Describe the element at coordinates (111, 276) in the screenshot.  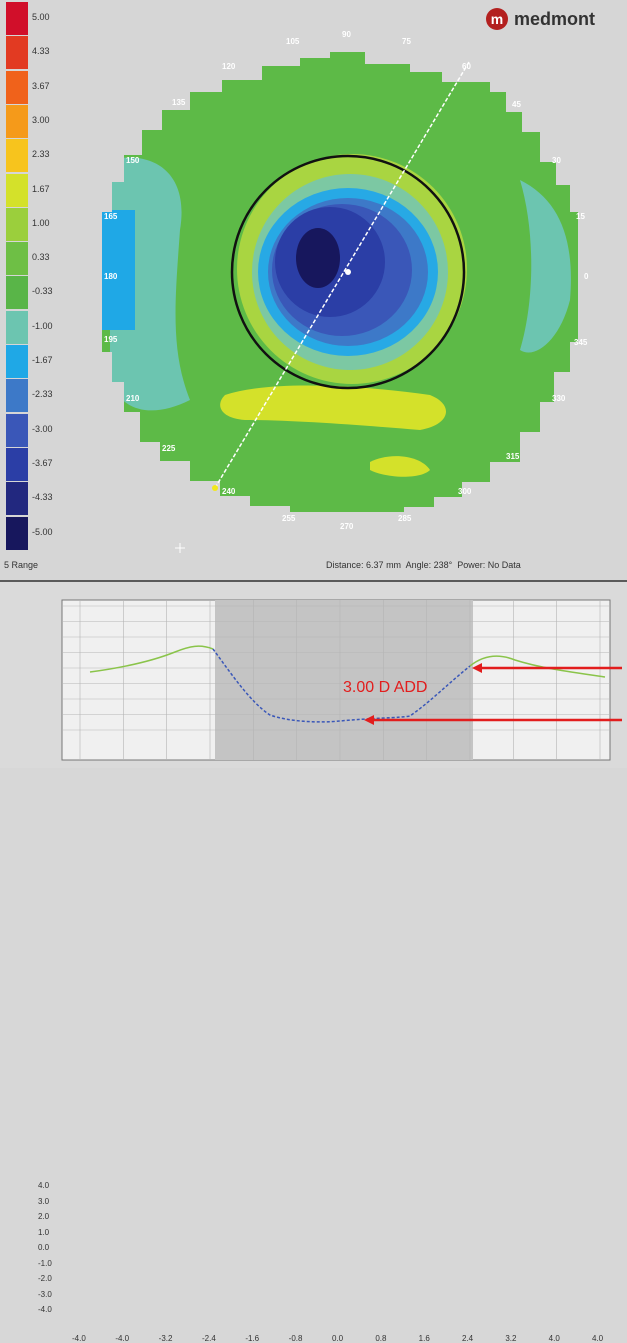
I see `angle-label: 180` at that location.